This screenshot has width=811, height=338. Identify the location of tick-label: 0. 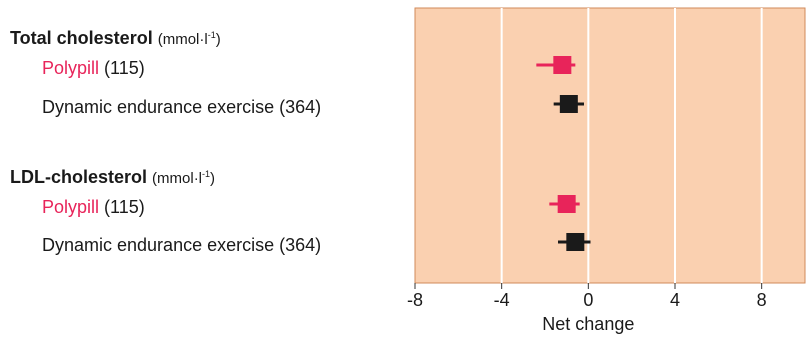
(588, 300).